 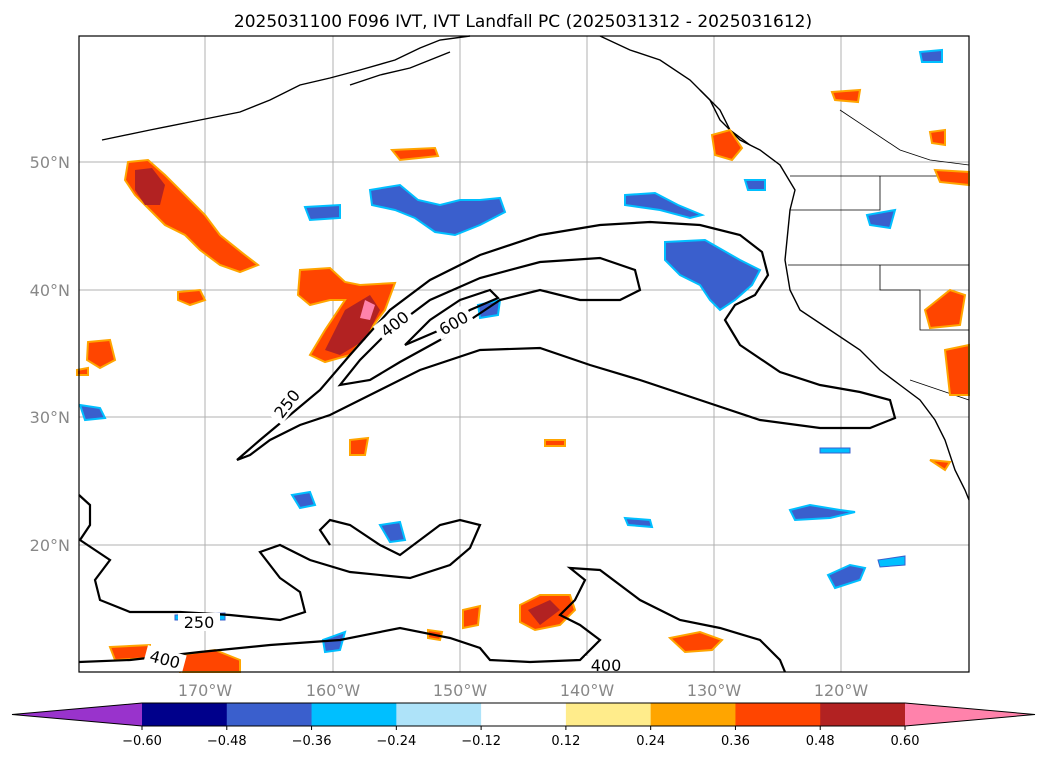 I want to click on colorbar-tick-label: 0.12, so click(x=565, y=741).